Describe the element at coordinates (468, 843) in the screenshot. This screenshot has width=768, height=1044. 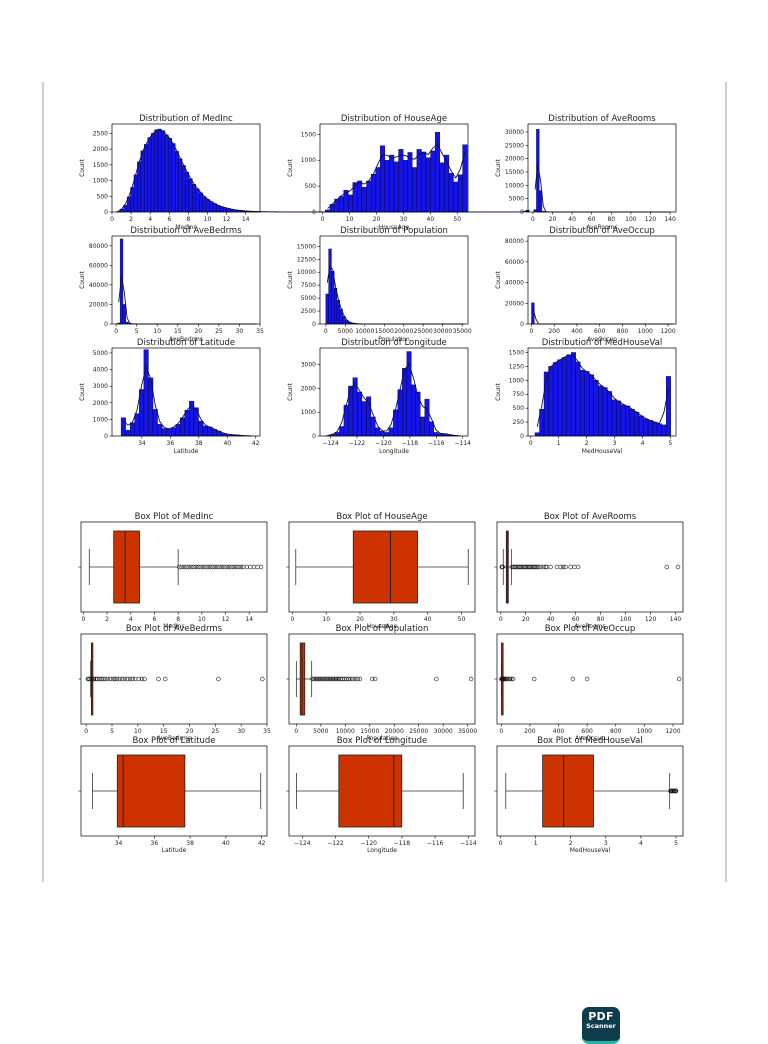
I see `x-tick-label: −114` at that location.